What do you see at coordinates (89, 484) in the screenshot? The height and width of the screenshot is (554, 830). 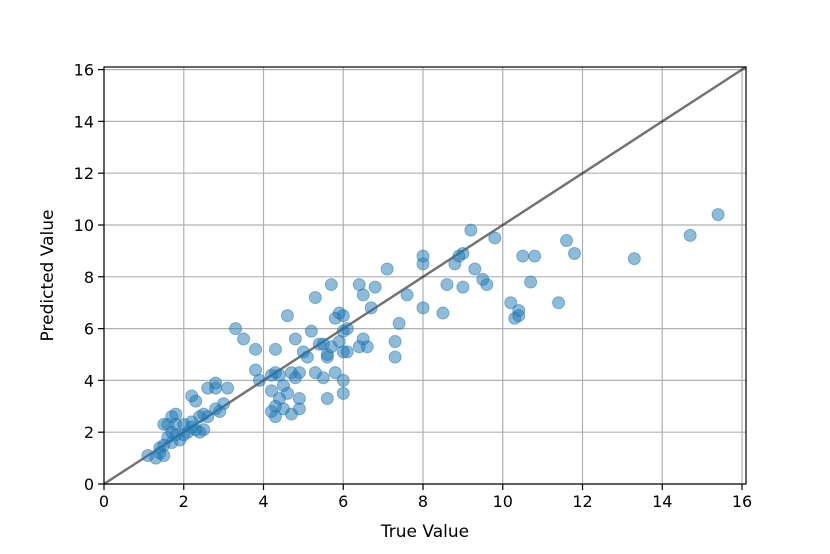 I see `y-tick-label: 0` at bounding box center [89, 484].